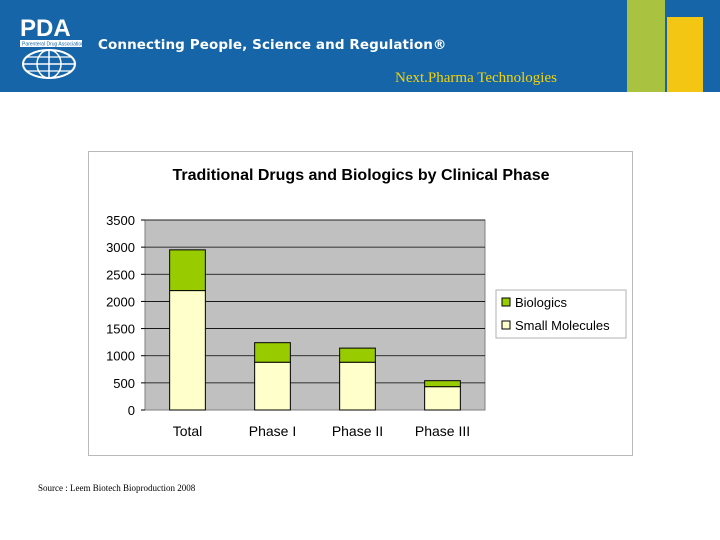 The image size is (720, 540). I want to click on bar-biologics-phase-i, so click(272, 352).